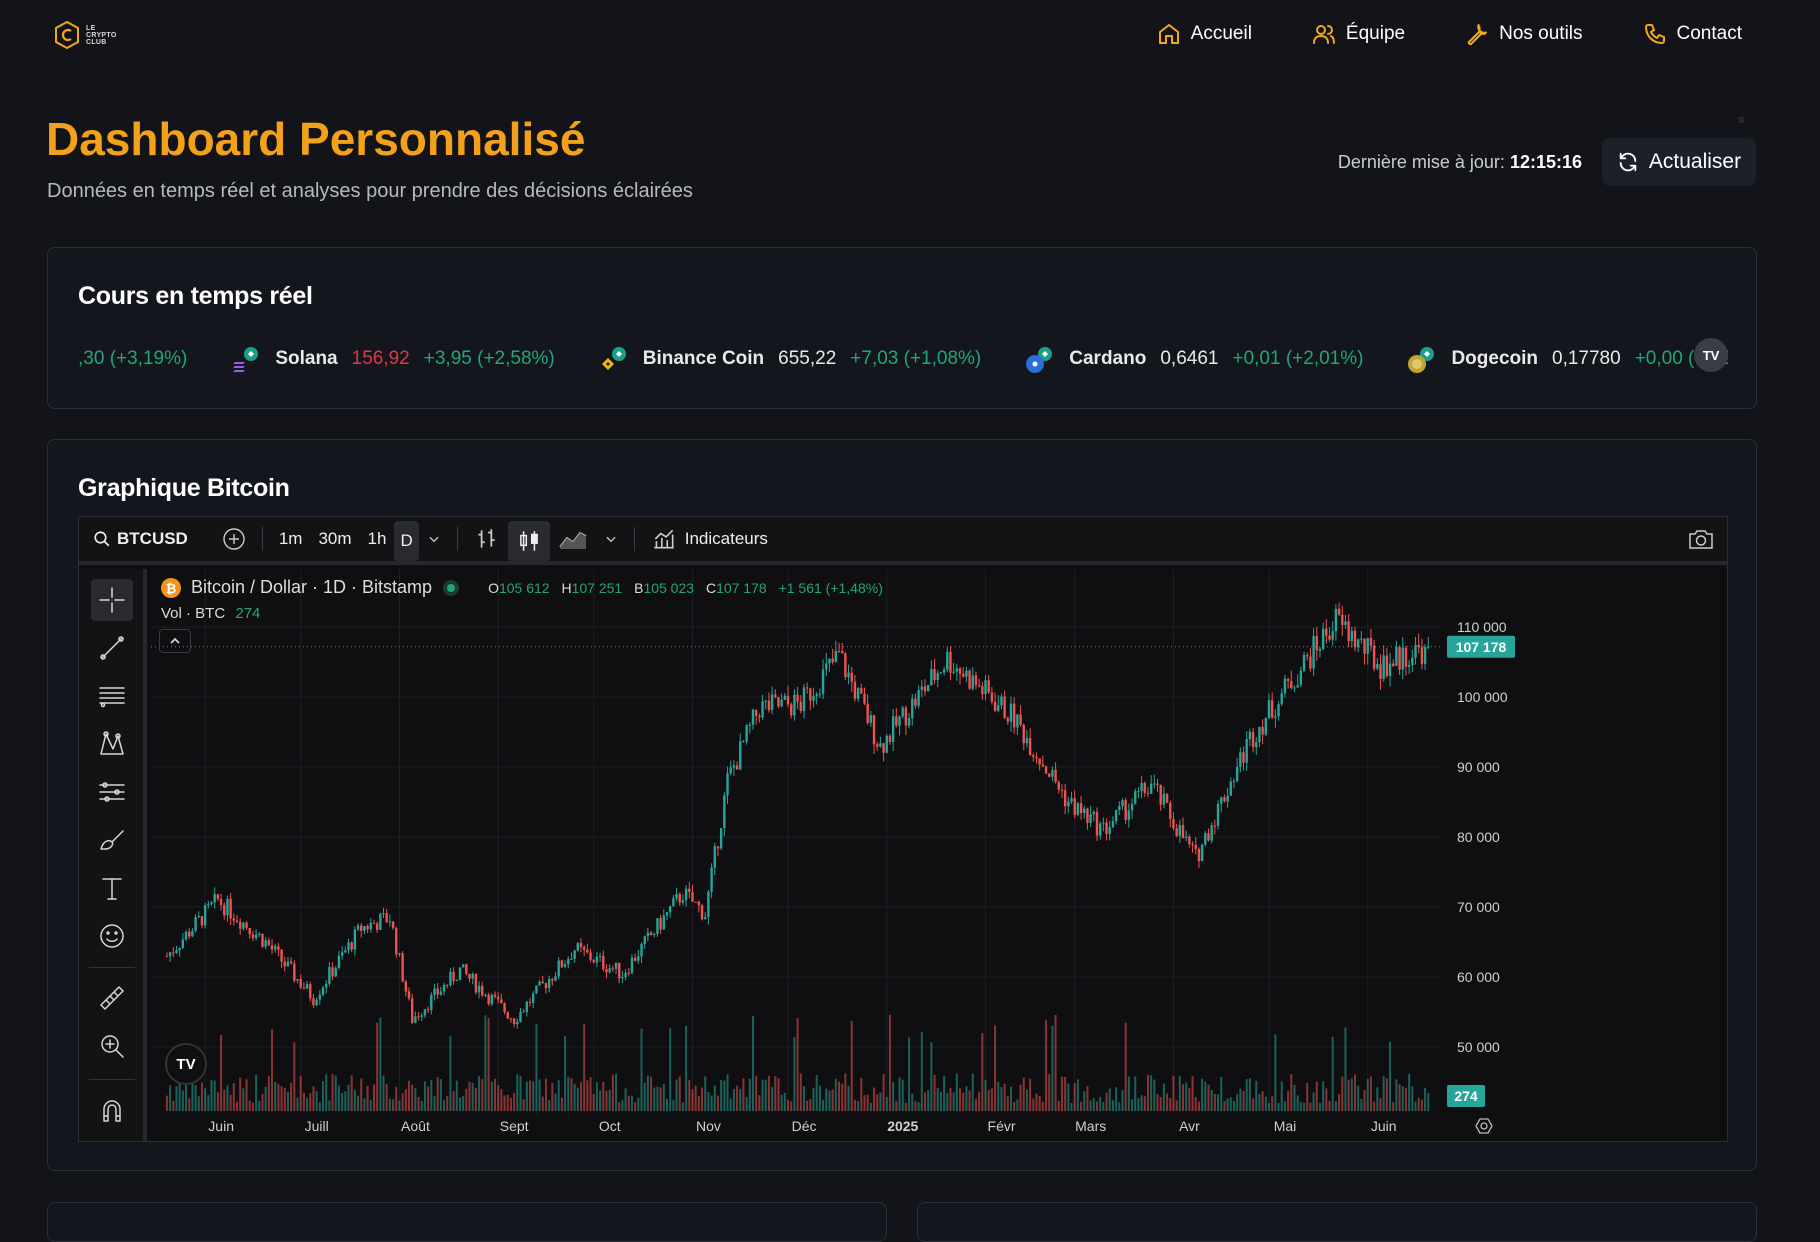  I want to click on area-style-button, so click(573, 539).